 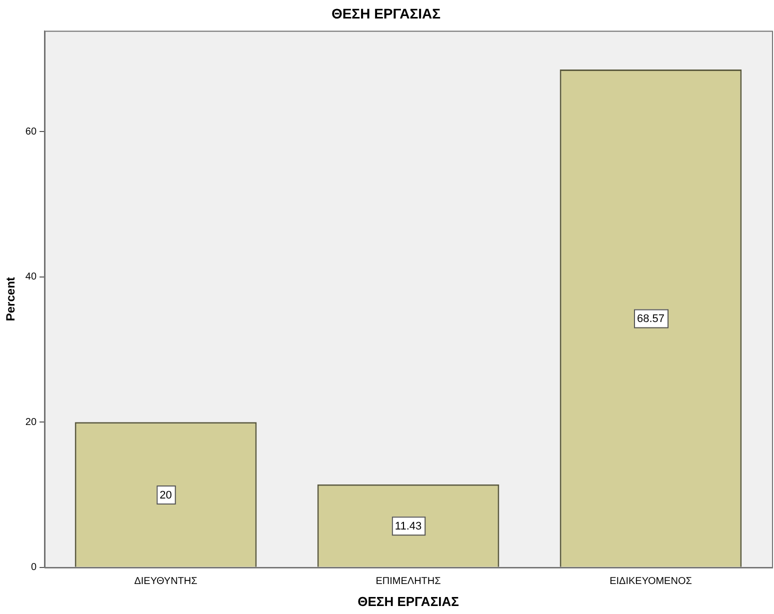 What do you see at coordinates (166, 582) in the screenshot?
I see `x-tick-label: ΔΙΕΥΘΥΝΤΗΣ` at bounding box center [166, 582].